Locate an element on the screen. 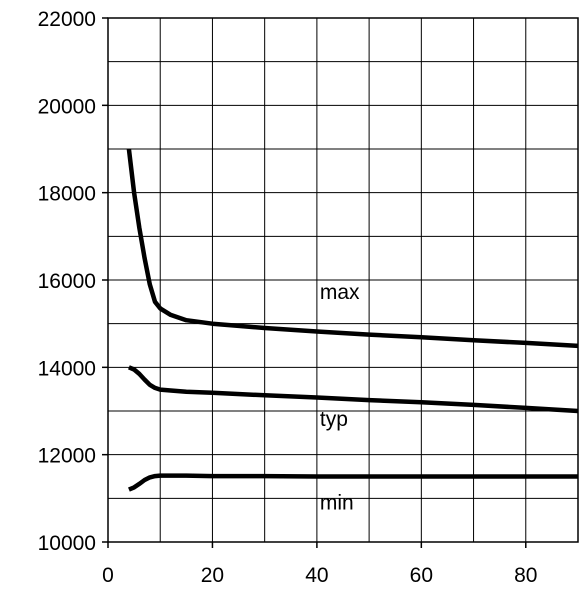 The height and width of the screenshot is (593, 584). x-axis-ticks: 0 20 40 60 80 is located at coordinates (319, 564).